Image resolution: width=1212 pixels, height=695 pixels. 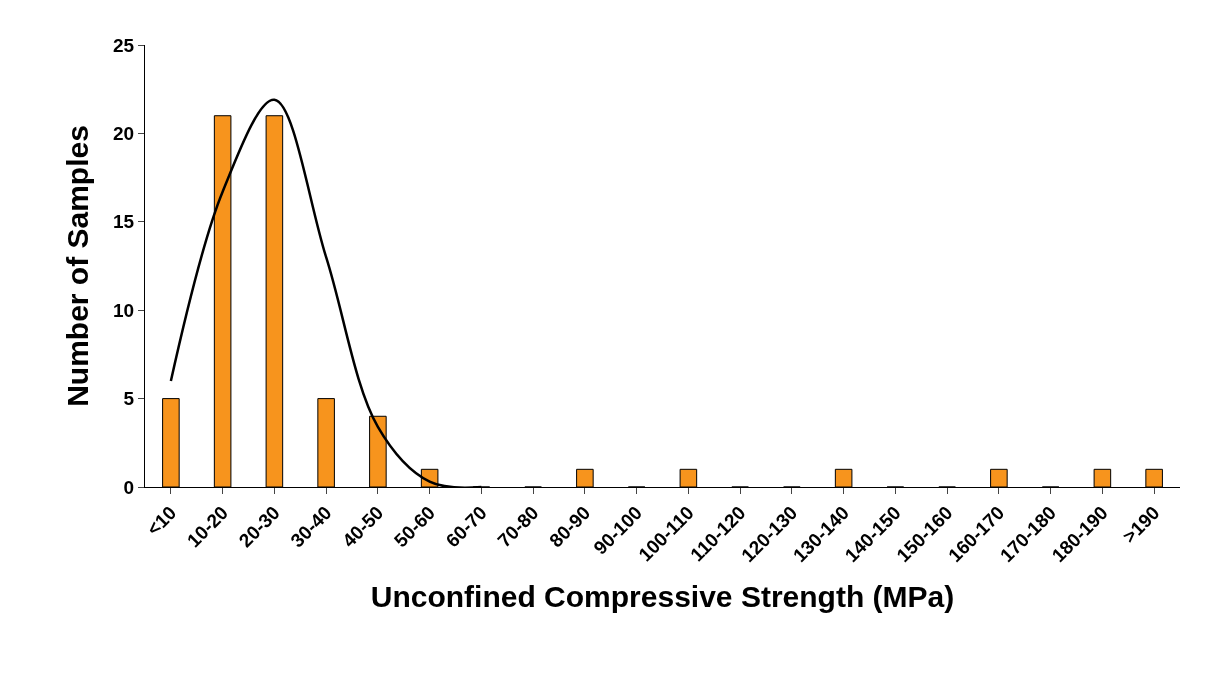 What do you see at coordinates (124, 222) in the screenshot?
I see `y-tick-label: 15` at bounding box center [124, 222].